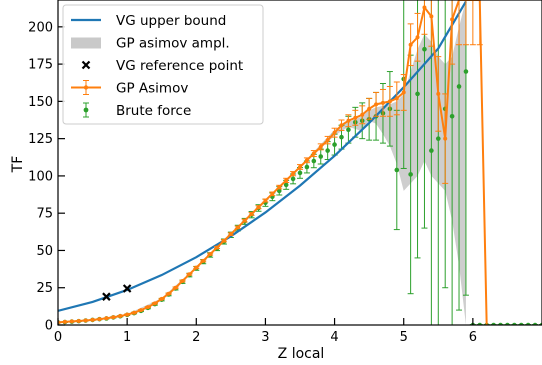 The height and width of the screenshot is (365, 542). I want to click on legend-item: GP Asimov, so click(129, 88).